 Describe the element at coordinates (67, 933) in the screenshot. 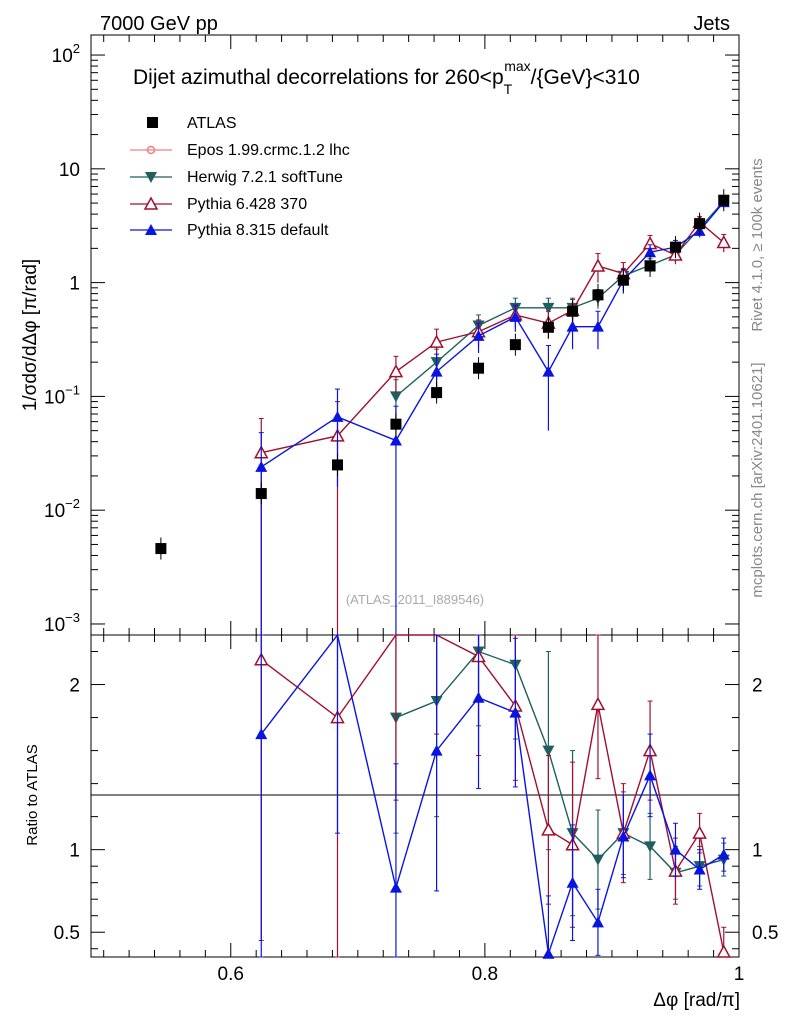

I see `ratio-tick-label: 0.5` at that location.